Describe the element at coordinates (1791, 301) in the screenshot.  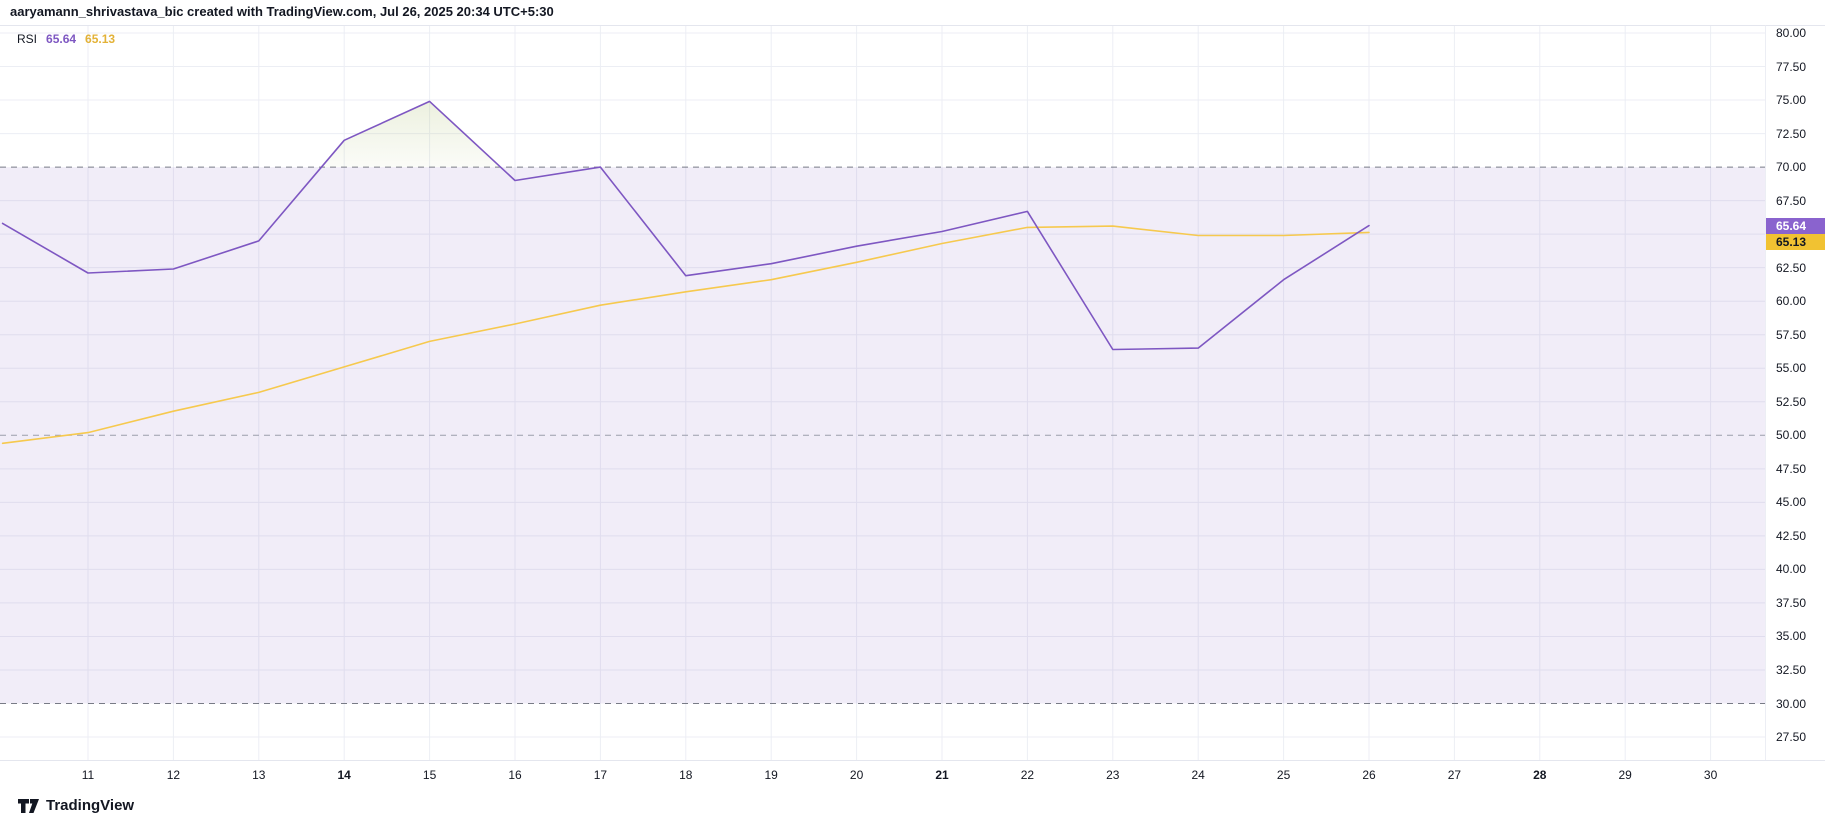
I see `y-axis-label: 60.00` at that location.